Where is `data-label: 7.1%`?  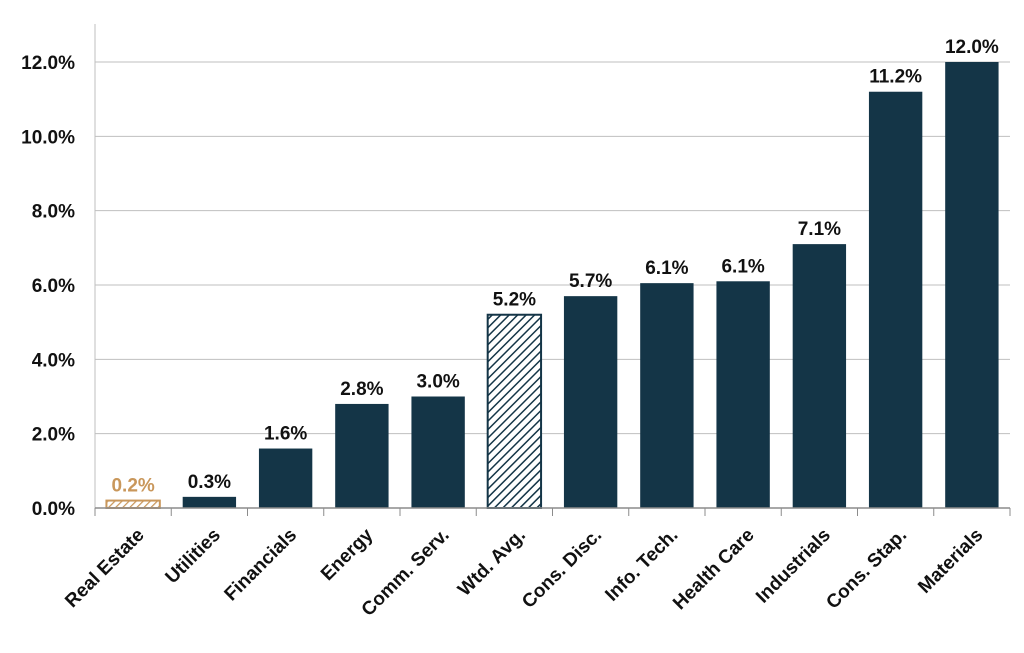 data-label: 7.1% is located at coordinates (819, 229).